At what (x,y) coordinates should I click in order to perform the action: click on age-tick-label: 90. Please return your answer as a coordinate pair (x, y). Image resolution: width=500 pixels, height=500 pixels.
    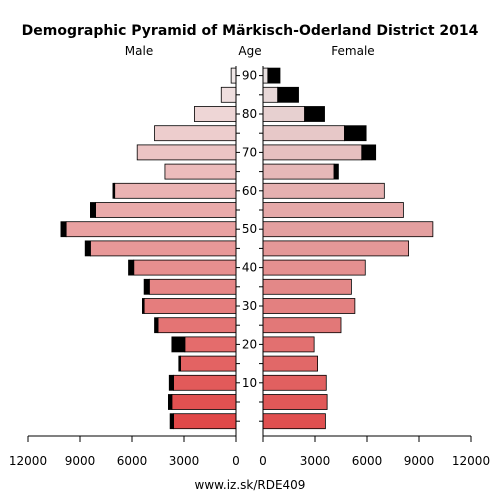
    Looking at the image, I should click on (249, 76).